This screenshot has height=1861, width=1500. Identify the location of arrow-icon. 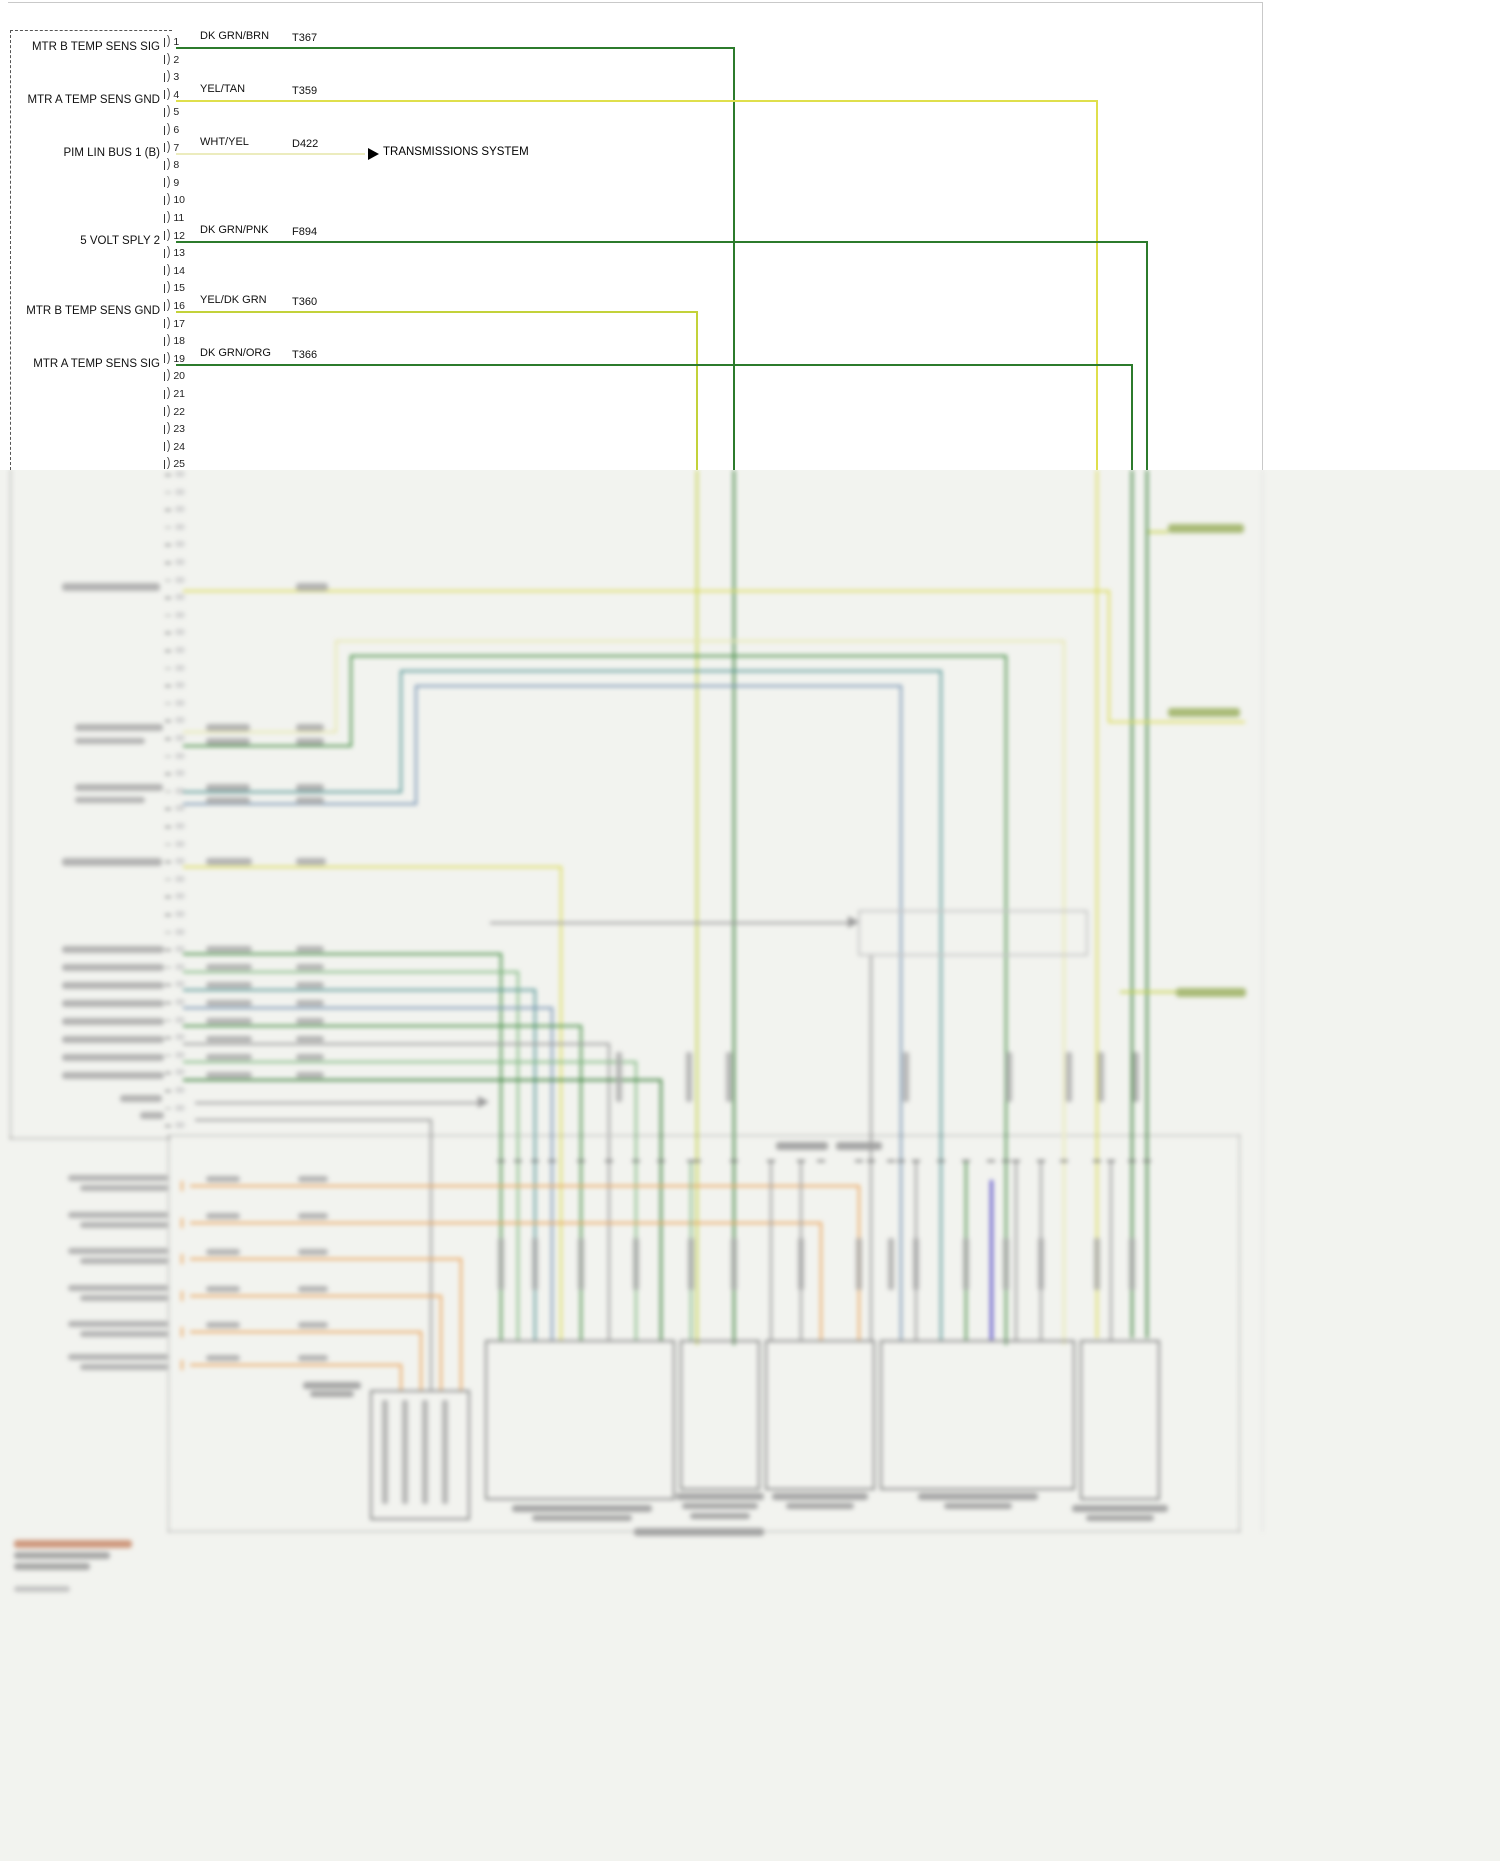
(853, 922).